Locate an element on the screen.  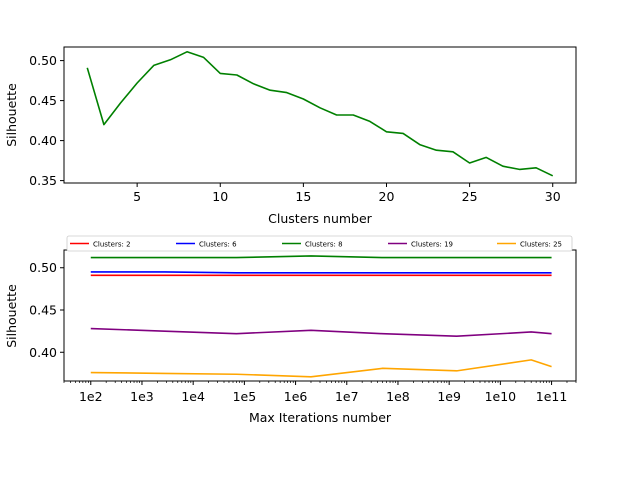
legend-label: Clusters: 19 is located at coordinates (432, 245).